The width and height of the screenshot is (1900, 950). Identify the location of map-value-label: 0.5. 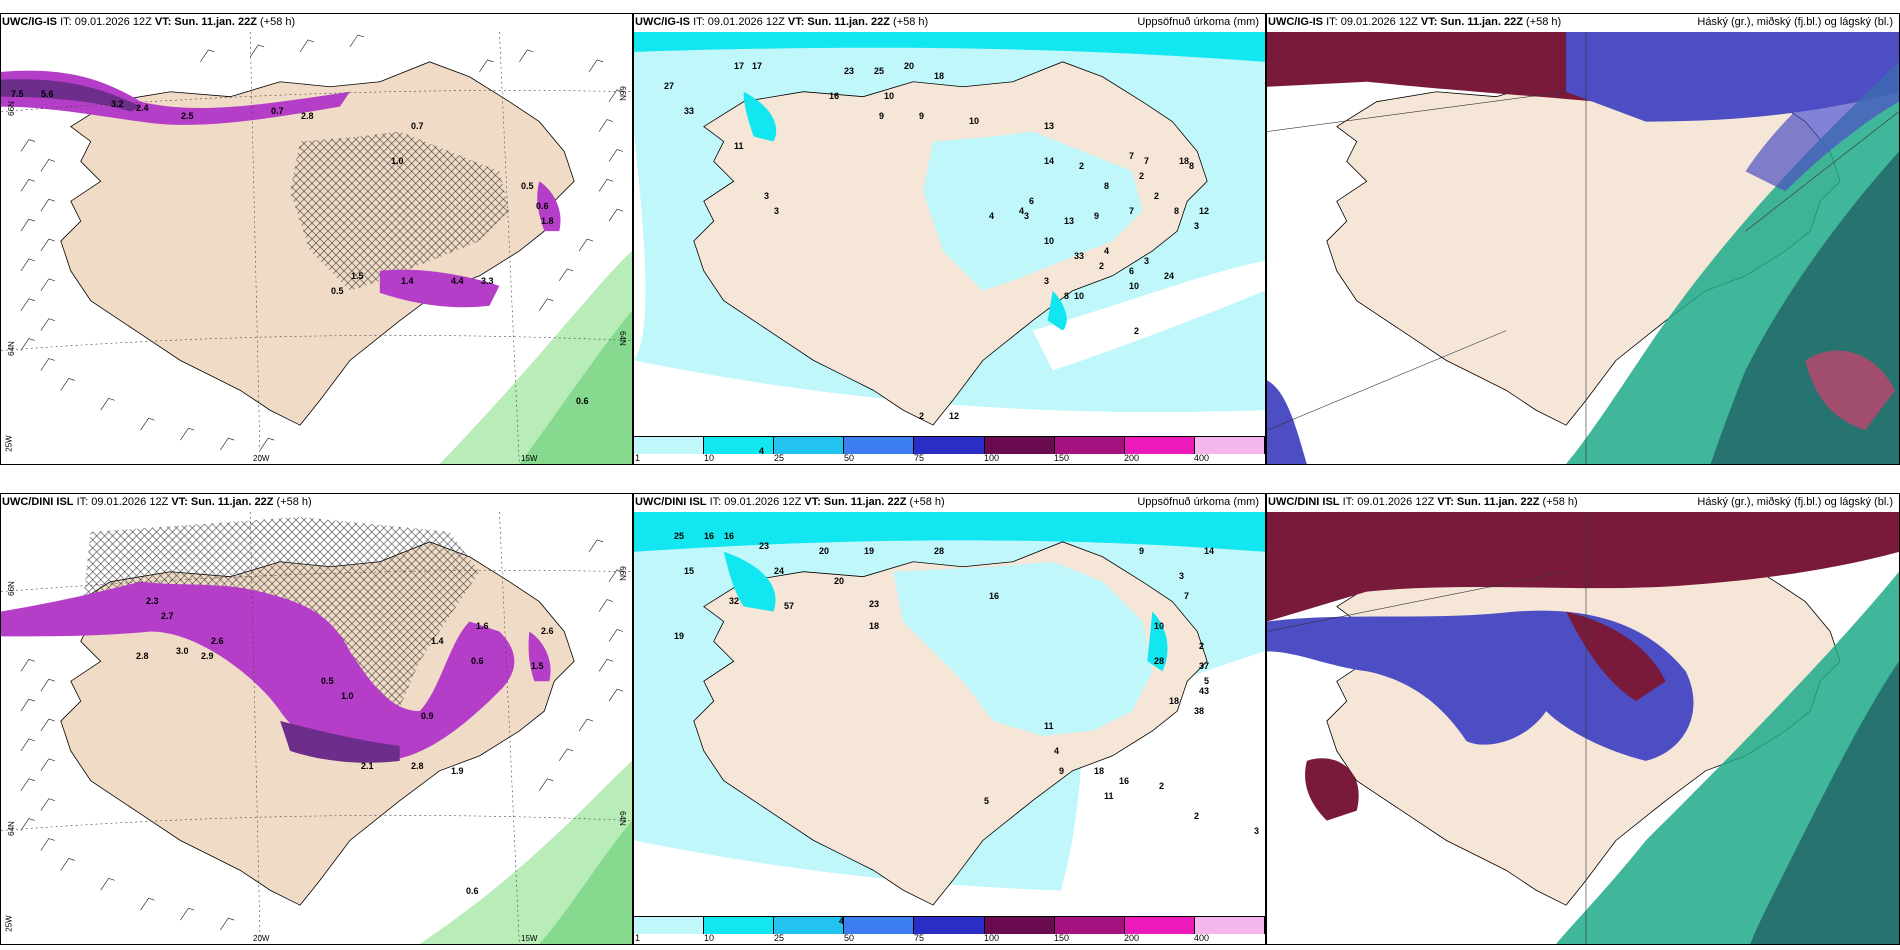
(337, 291).